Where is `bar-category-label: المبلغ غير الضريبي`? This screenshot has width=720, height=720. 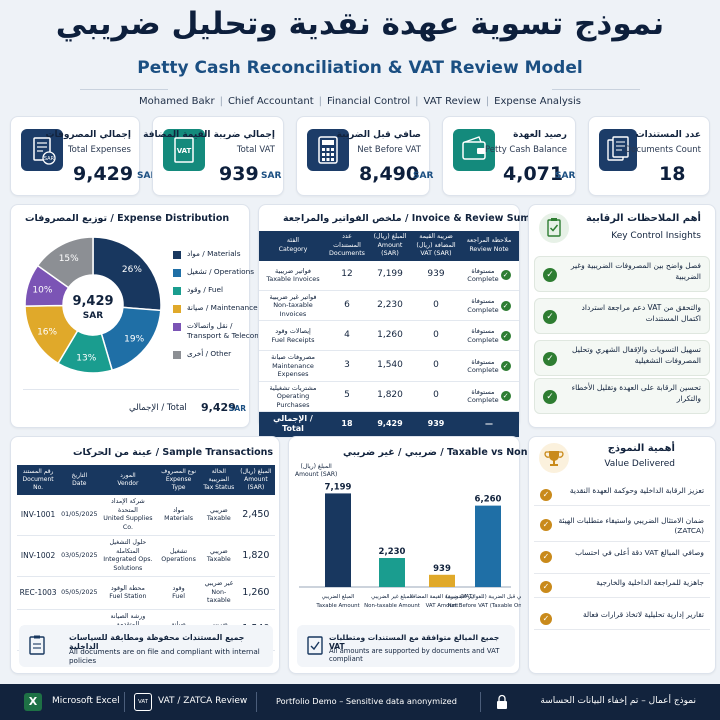
bar-category-label: المبلغ غير الضريبي is located at coordinates (392, 597).